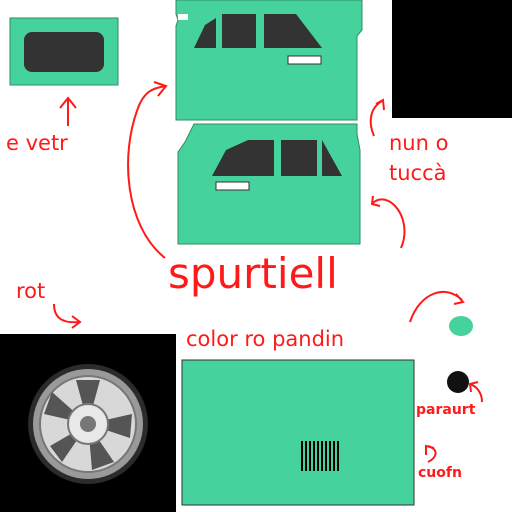  What do you see at coordinates (88, 424) in the screenshot?
I see `wheel-rim` at bounding box center [88, 424].